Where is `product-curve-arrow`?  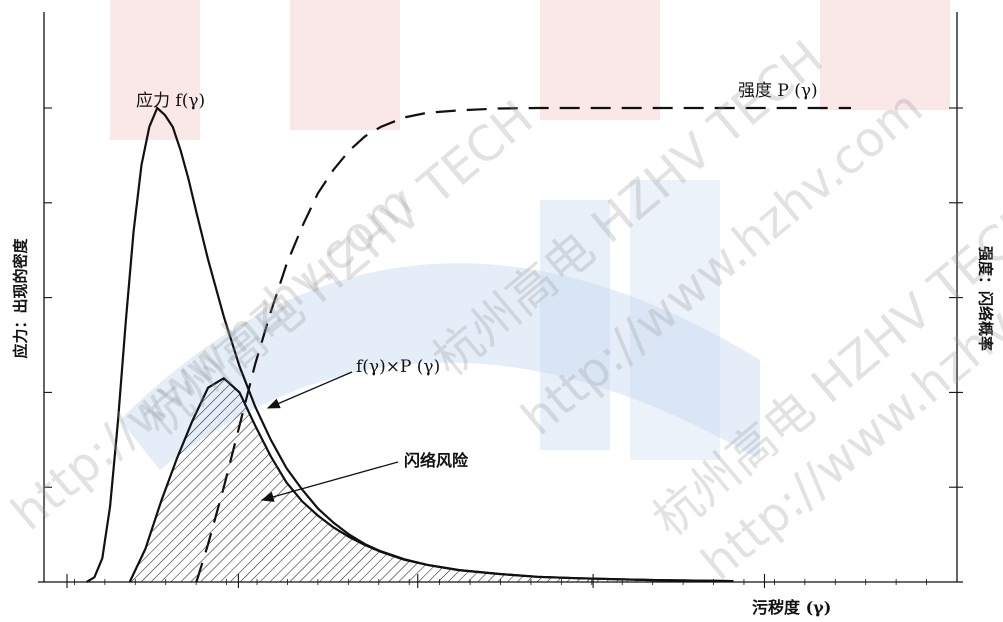 product-curve-arrow is located at coordinates (309, 390).